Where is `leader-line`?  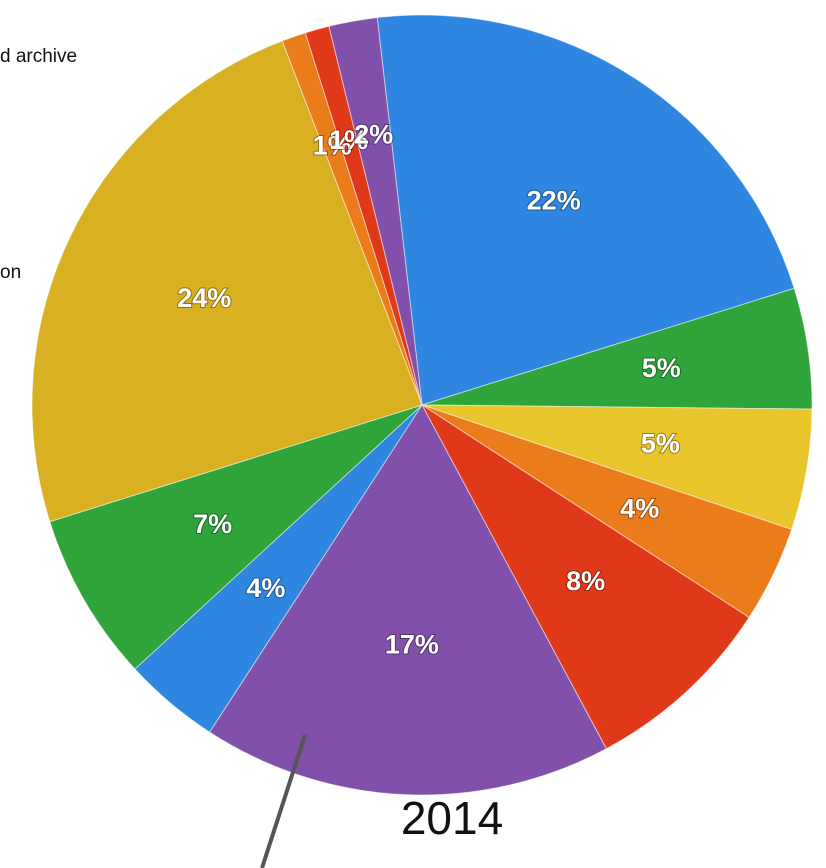
leader-line is located at coordinates (283, 801).